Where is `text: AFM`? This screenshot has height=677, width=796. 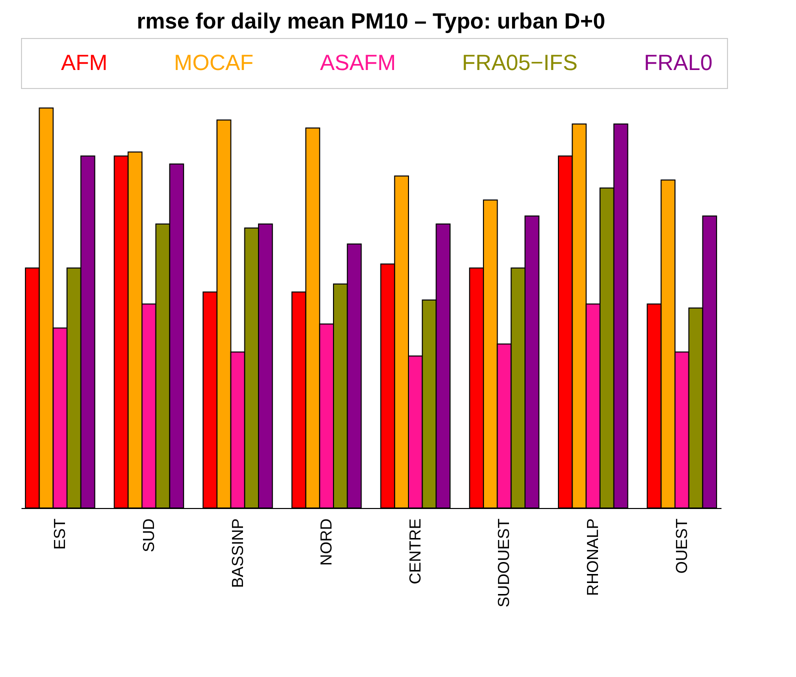 text: AFM is located at coordinates (84, 62).